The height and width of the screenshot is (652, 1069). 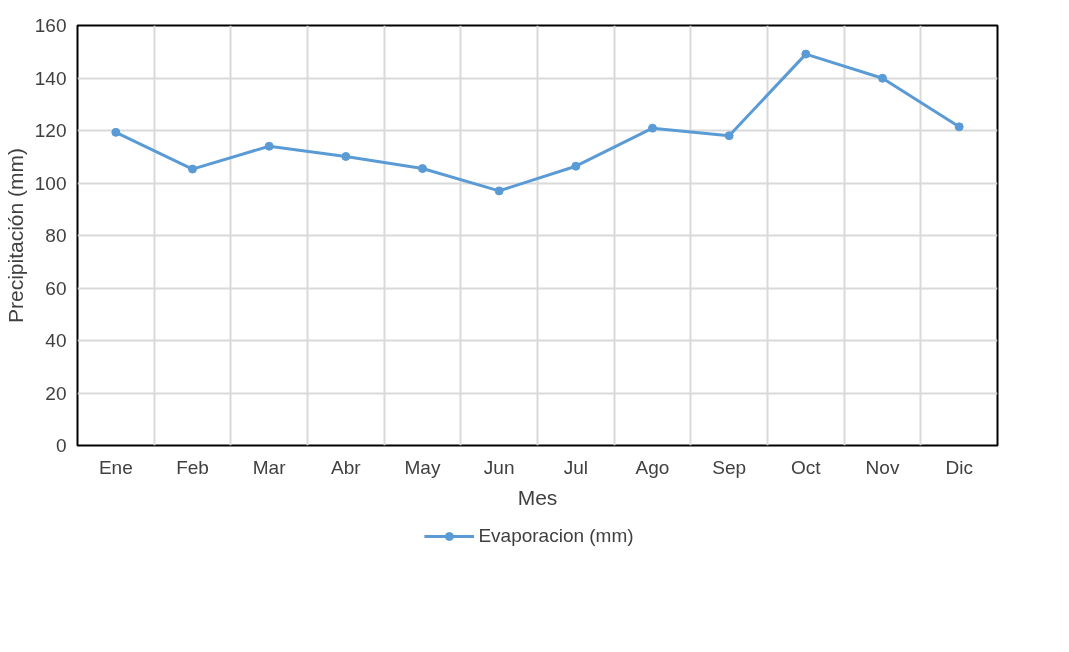 What do you see at coordinates (729, 467) in the screenshot?
I see `x-tick-label: Sep` at bounding box center [729, 467].